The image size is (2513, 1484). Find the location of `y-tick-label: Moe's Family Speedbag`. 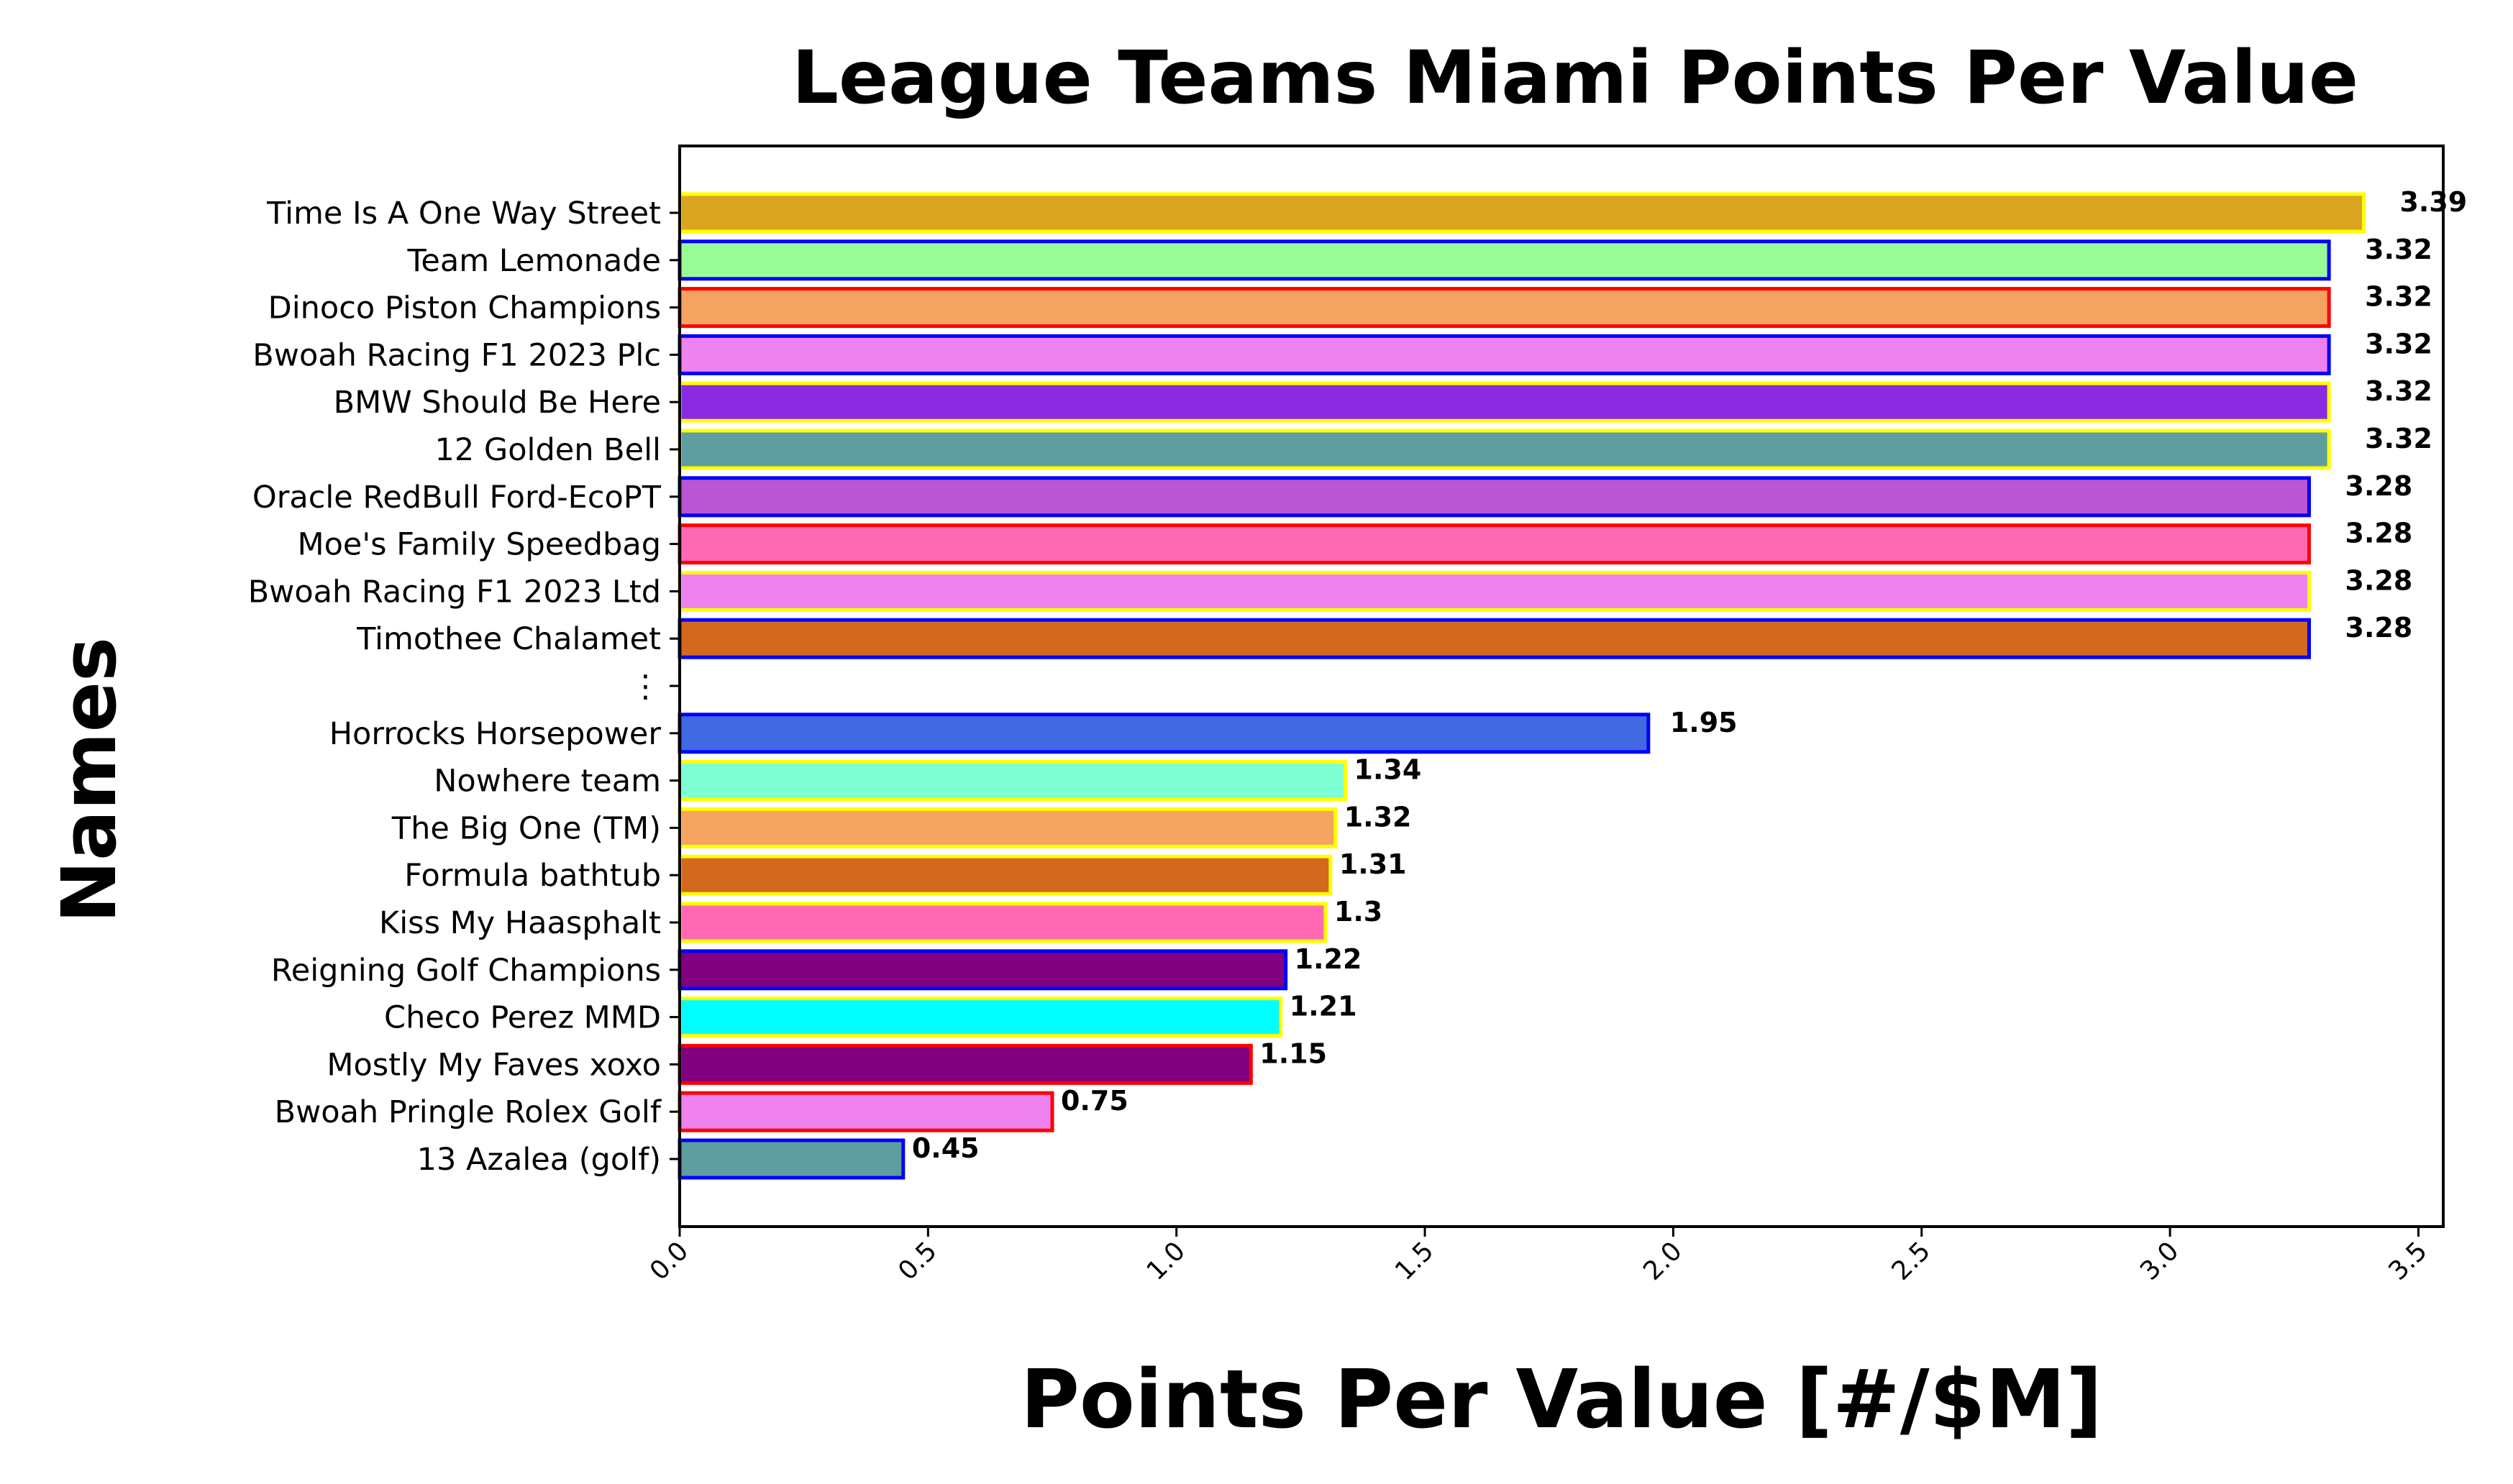

y-tick-label: Moe's Family Speedbag is located at coordinates (479, 545).